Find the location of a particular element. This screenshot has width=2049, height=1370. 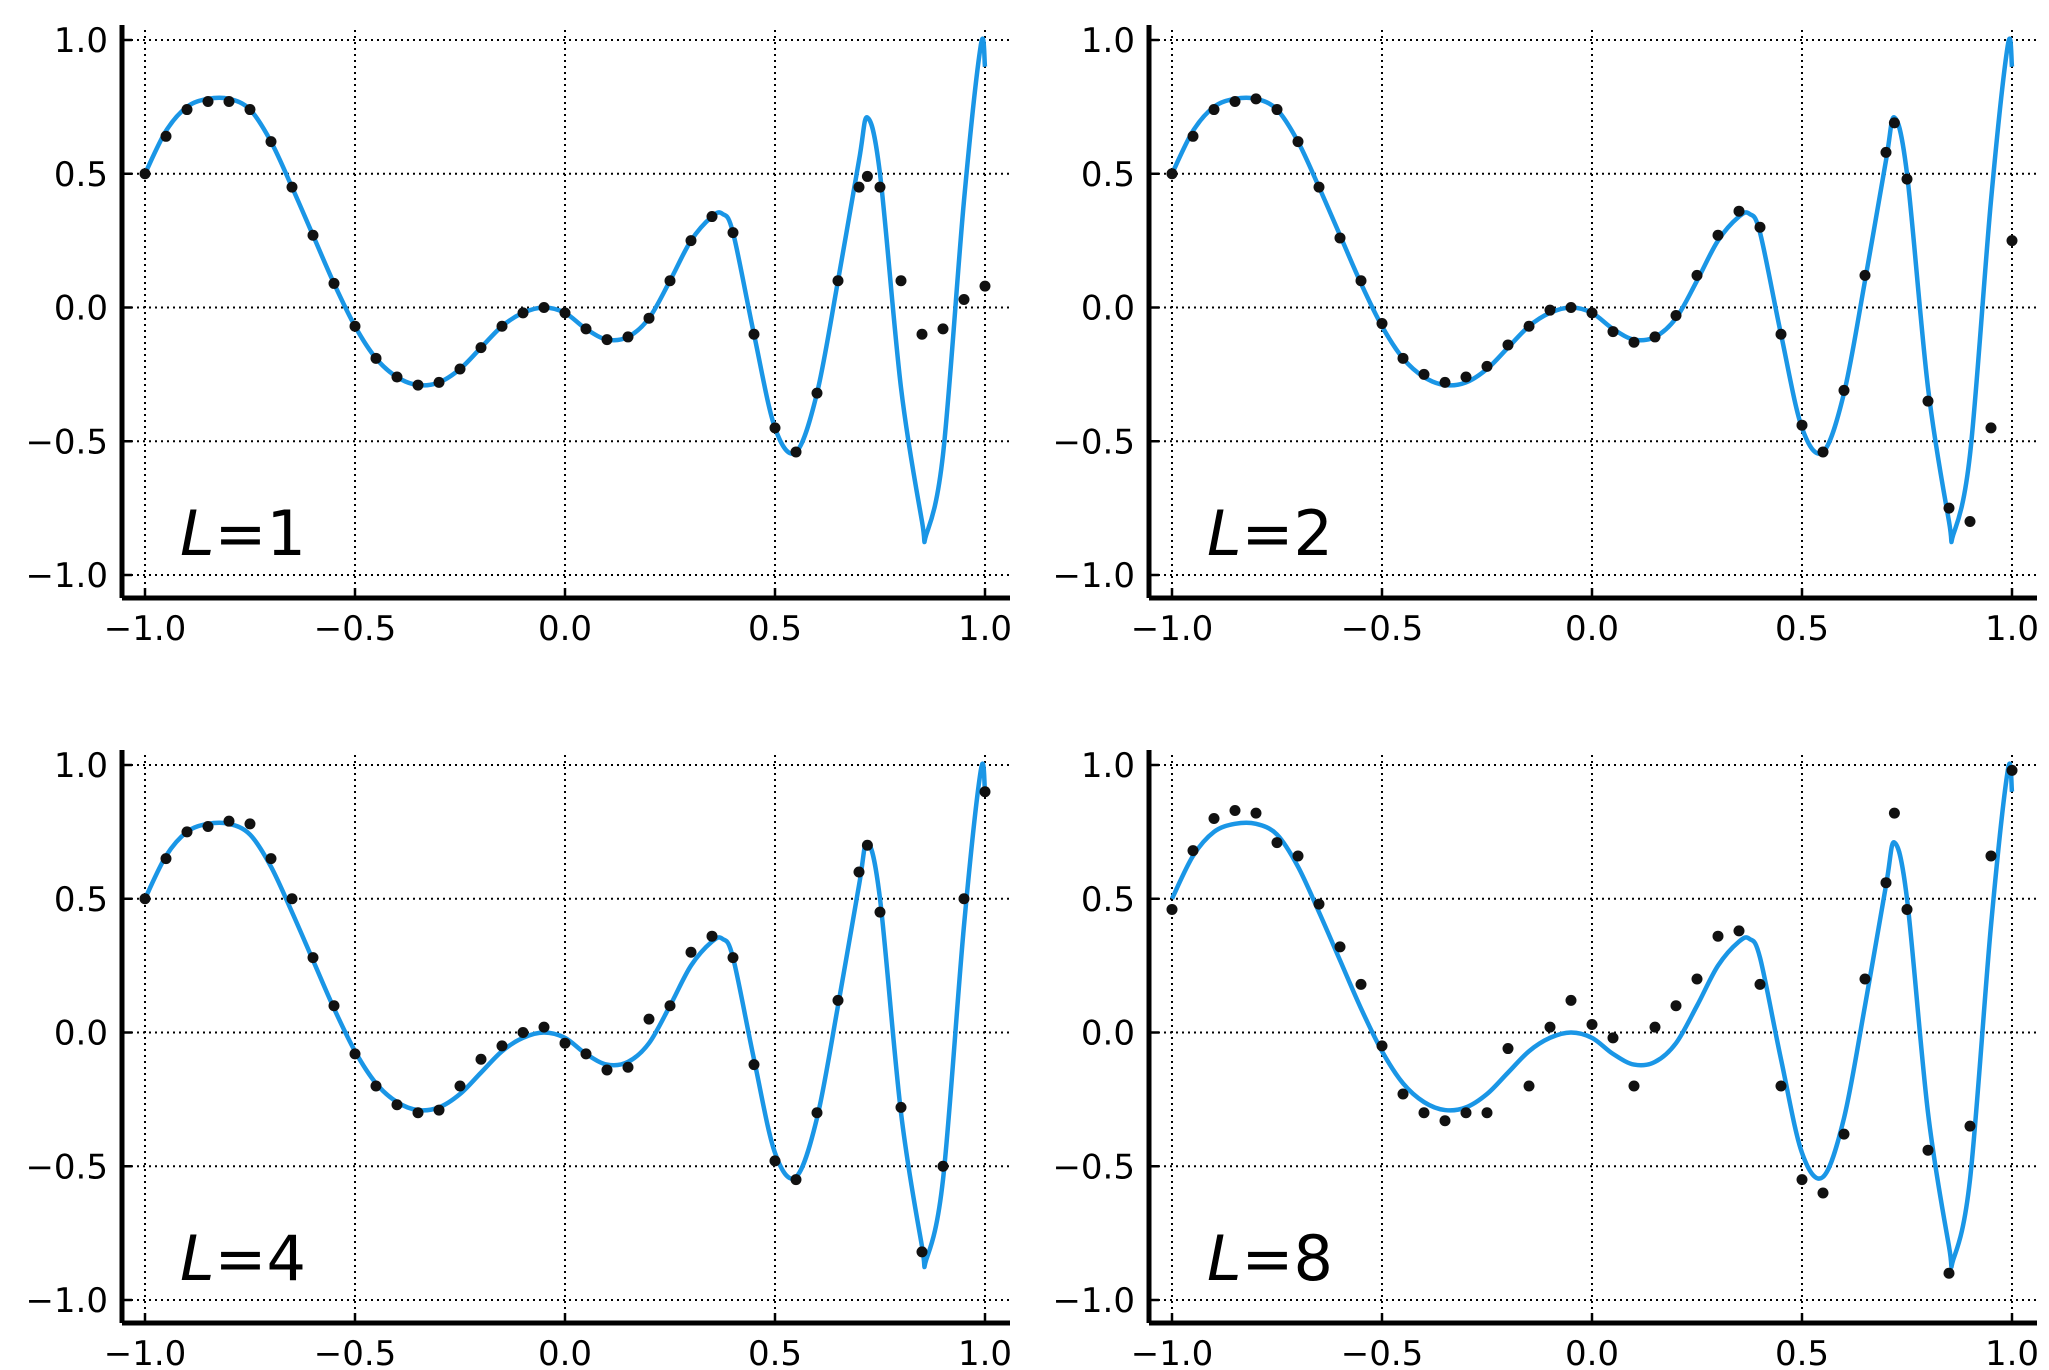

x-tick-label: −0.5 is located at coordinates (355, 629).